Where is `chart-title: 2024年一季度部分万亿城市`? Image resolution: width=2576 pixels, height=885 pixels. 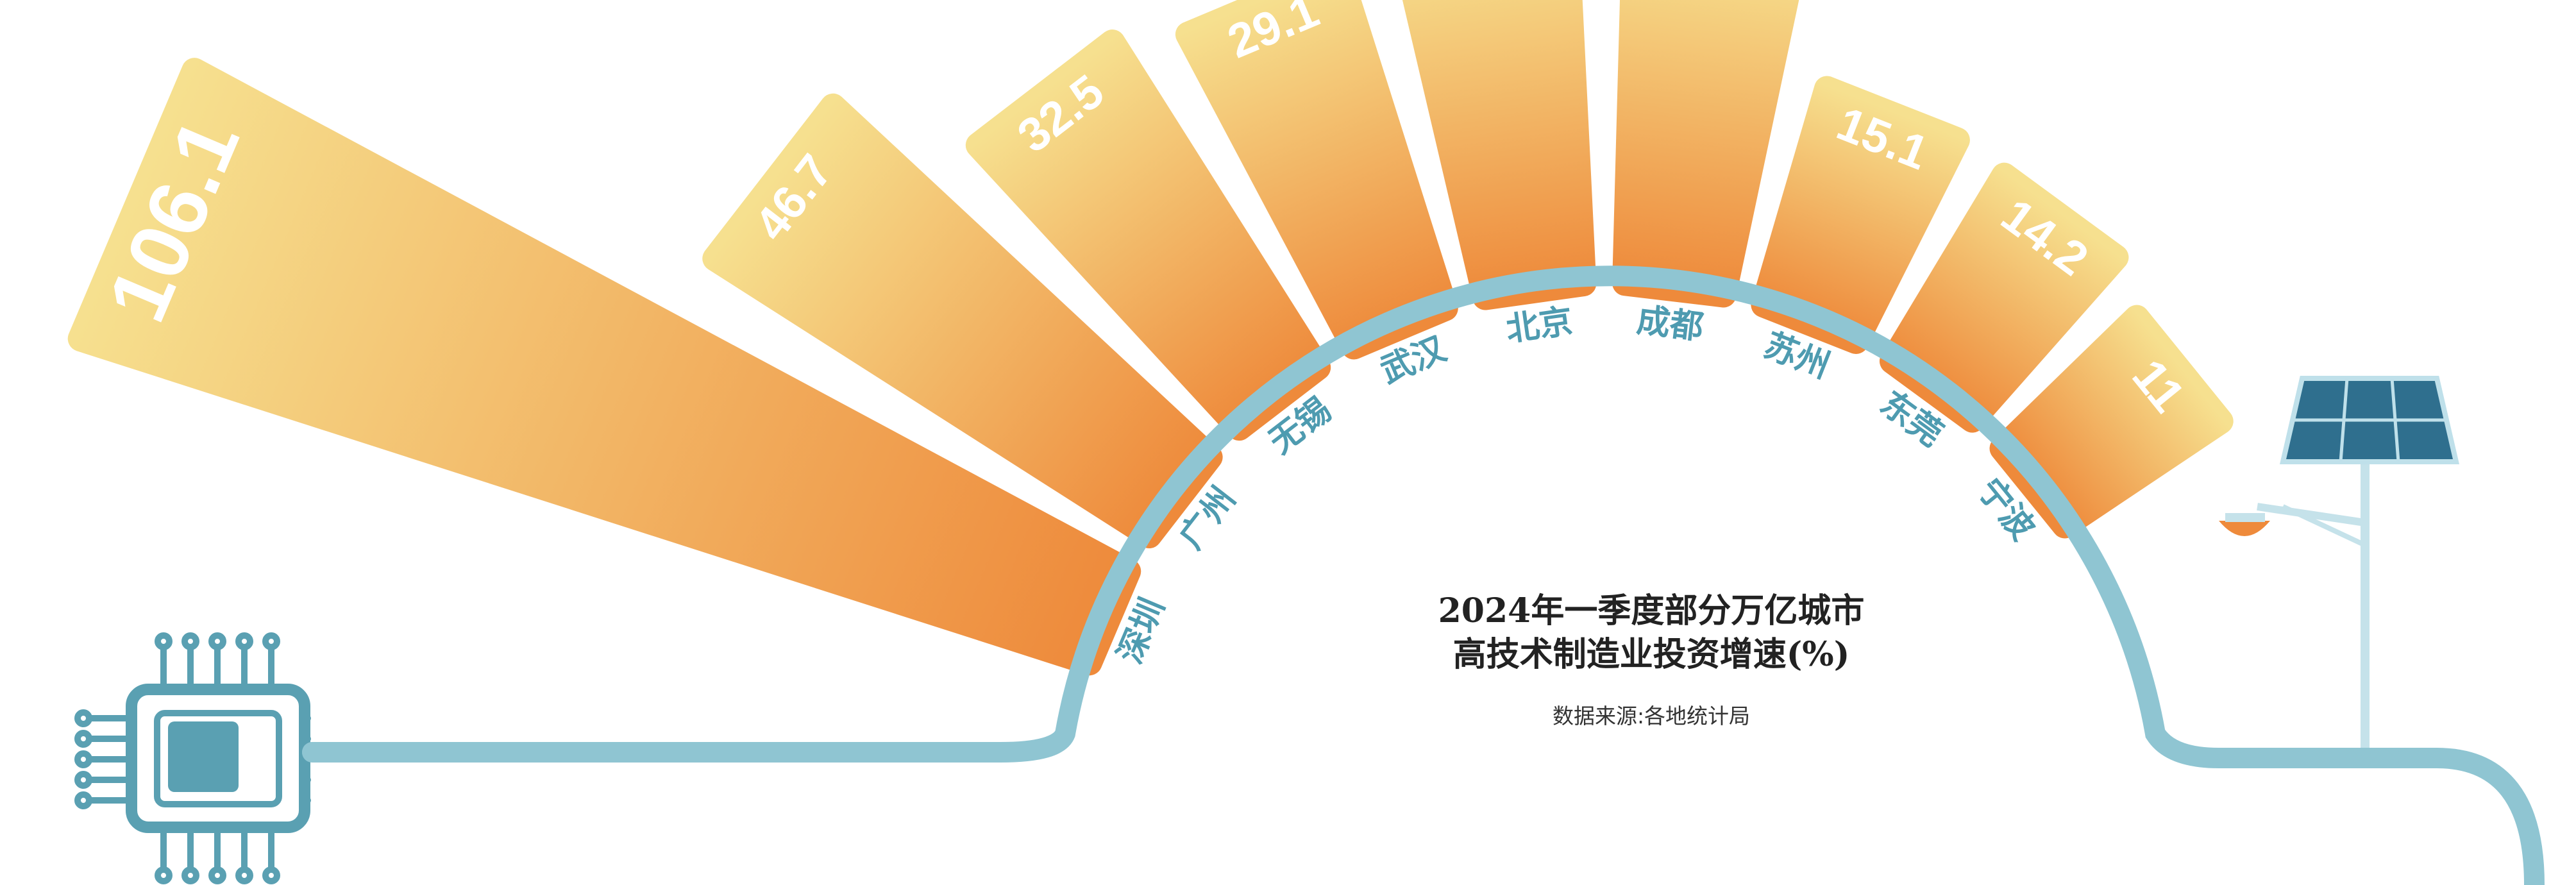
chart-title: 2024年一季度部分万亿城市 is located at coordinates (1651, 610).